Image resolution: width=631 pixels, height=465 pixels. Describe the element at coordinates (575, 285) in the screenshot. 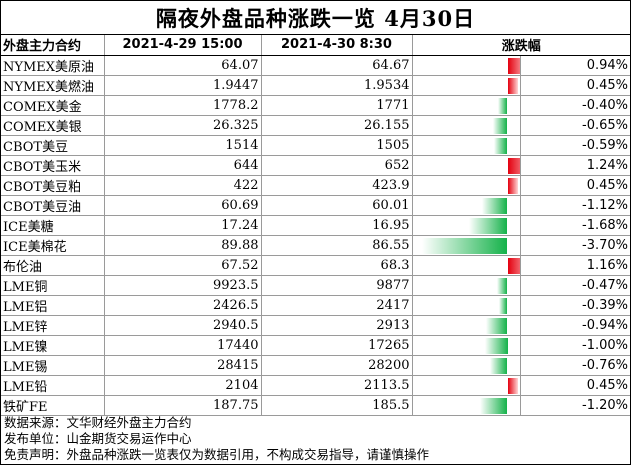

I see `change-percent: -0.47%` at that location.